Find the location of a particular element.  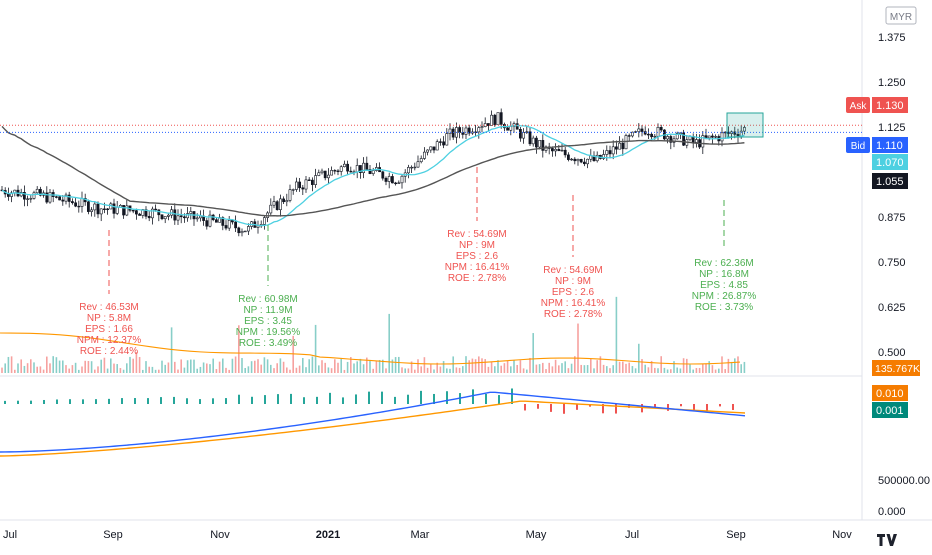

volume-tag: 135.767K is located at coordinates (896, 368).